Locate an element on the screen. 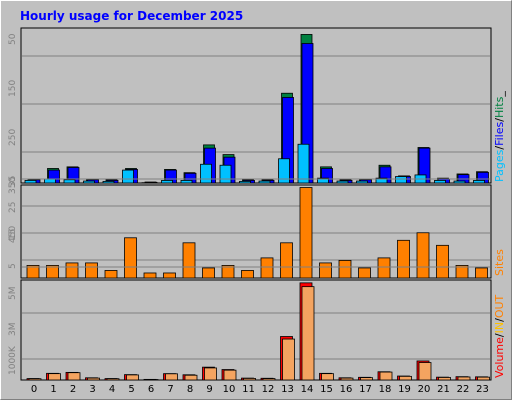 The image size is (512, 400). y-tick-label: 250 is located at coordinates (13, 137).